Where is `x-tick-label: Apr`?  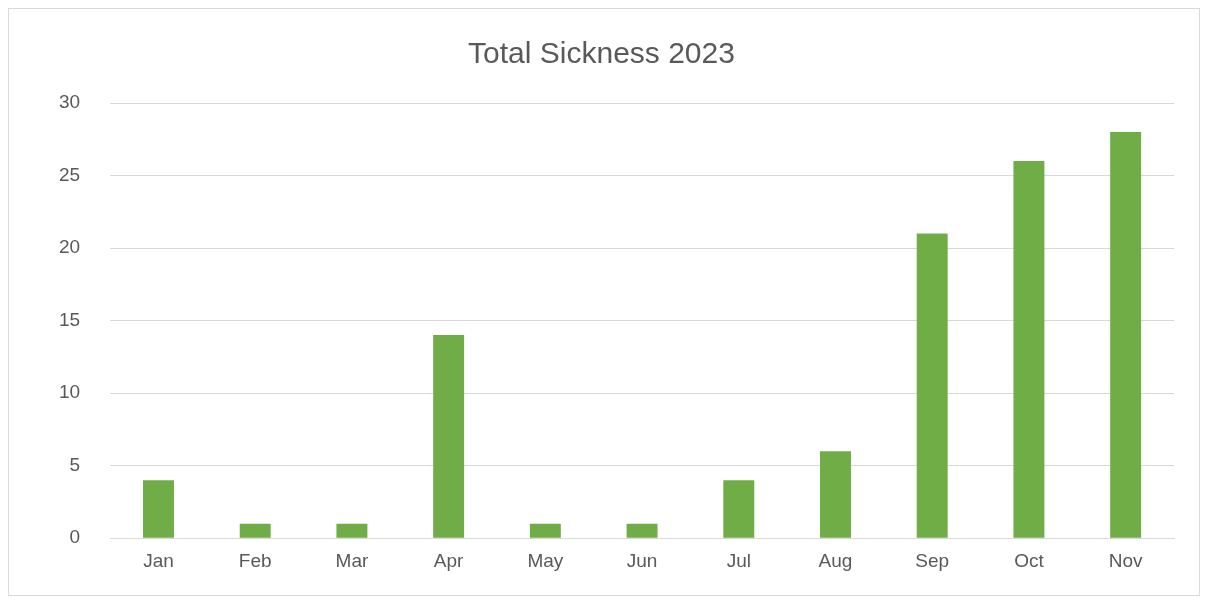
x-tick-label: Apr is located at coordinates (449, 560).